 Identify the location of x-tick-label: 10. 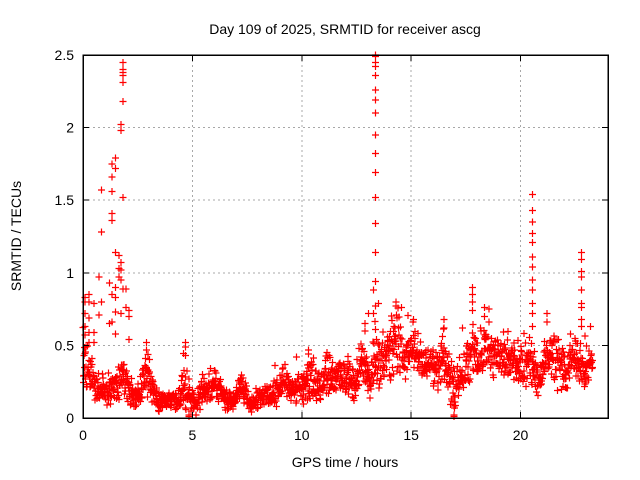
(302, 435).